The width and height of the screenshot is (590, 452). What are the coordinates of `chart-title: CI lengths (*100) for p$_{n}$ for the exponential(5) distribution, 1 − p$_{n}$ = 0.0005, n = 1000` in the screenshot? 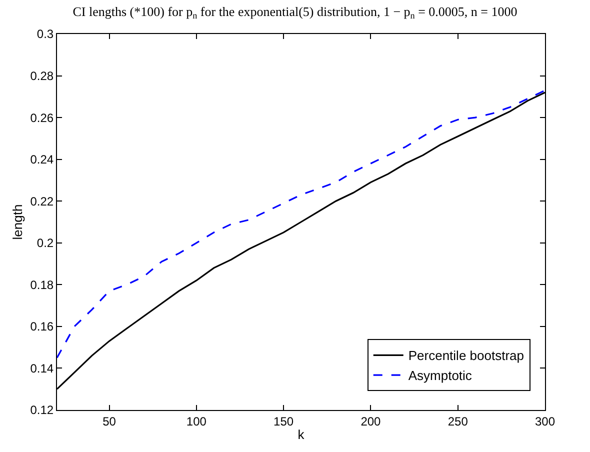 It's located at (295, 12).